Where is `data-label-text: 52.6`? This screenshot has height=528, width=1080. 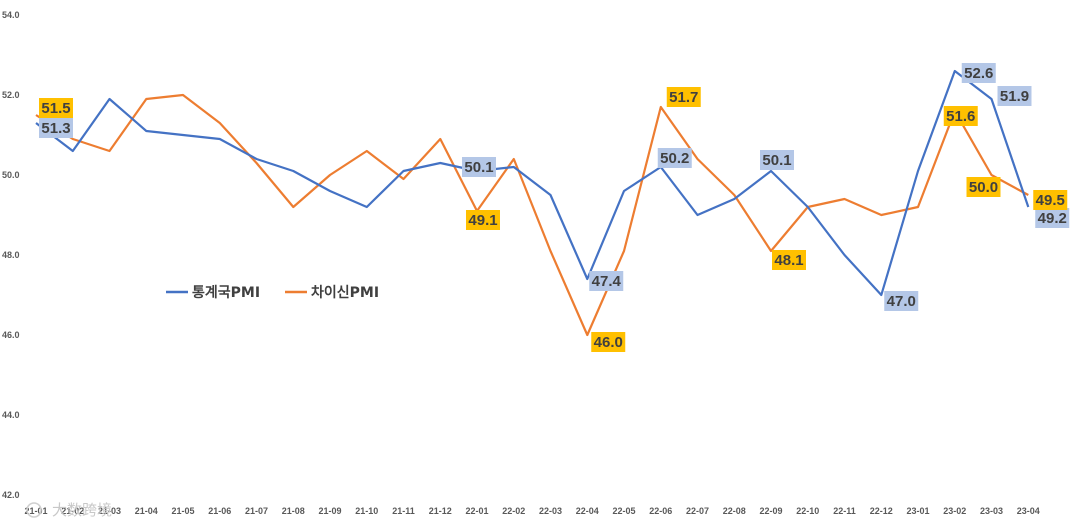
data-label-text: 52.6 is located at coordinates (978, 73).